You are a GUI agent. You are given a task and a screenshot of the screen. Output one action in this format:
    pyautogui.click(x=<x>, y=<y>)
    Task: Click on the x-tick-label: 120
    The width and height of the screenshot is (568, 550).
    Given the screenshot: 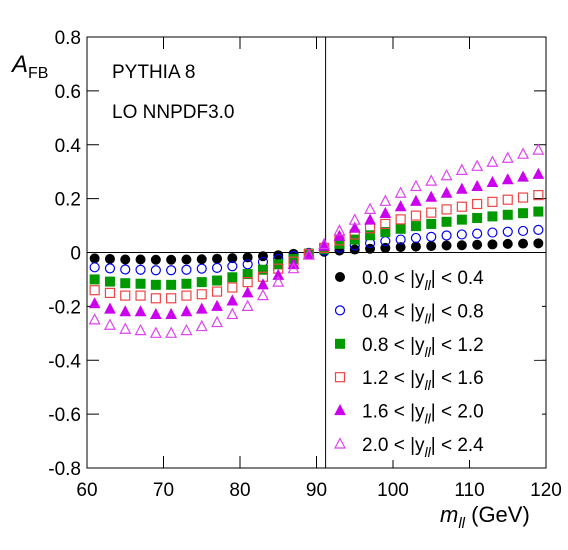 What is the action you would take?
    pyautogui.click(x=546, y=490)
    